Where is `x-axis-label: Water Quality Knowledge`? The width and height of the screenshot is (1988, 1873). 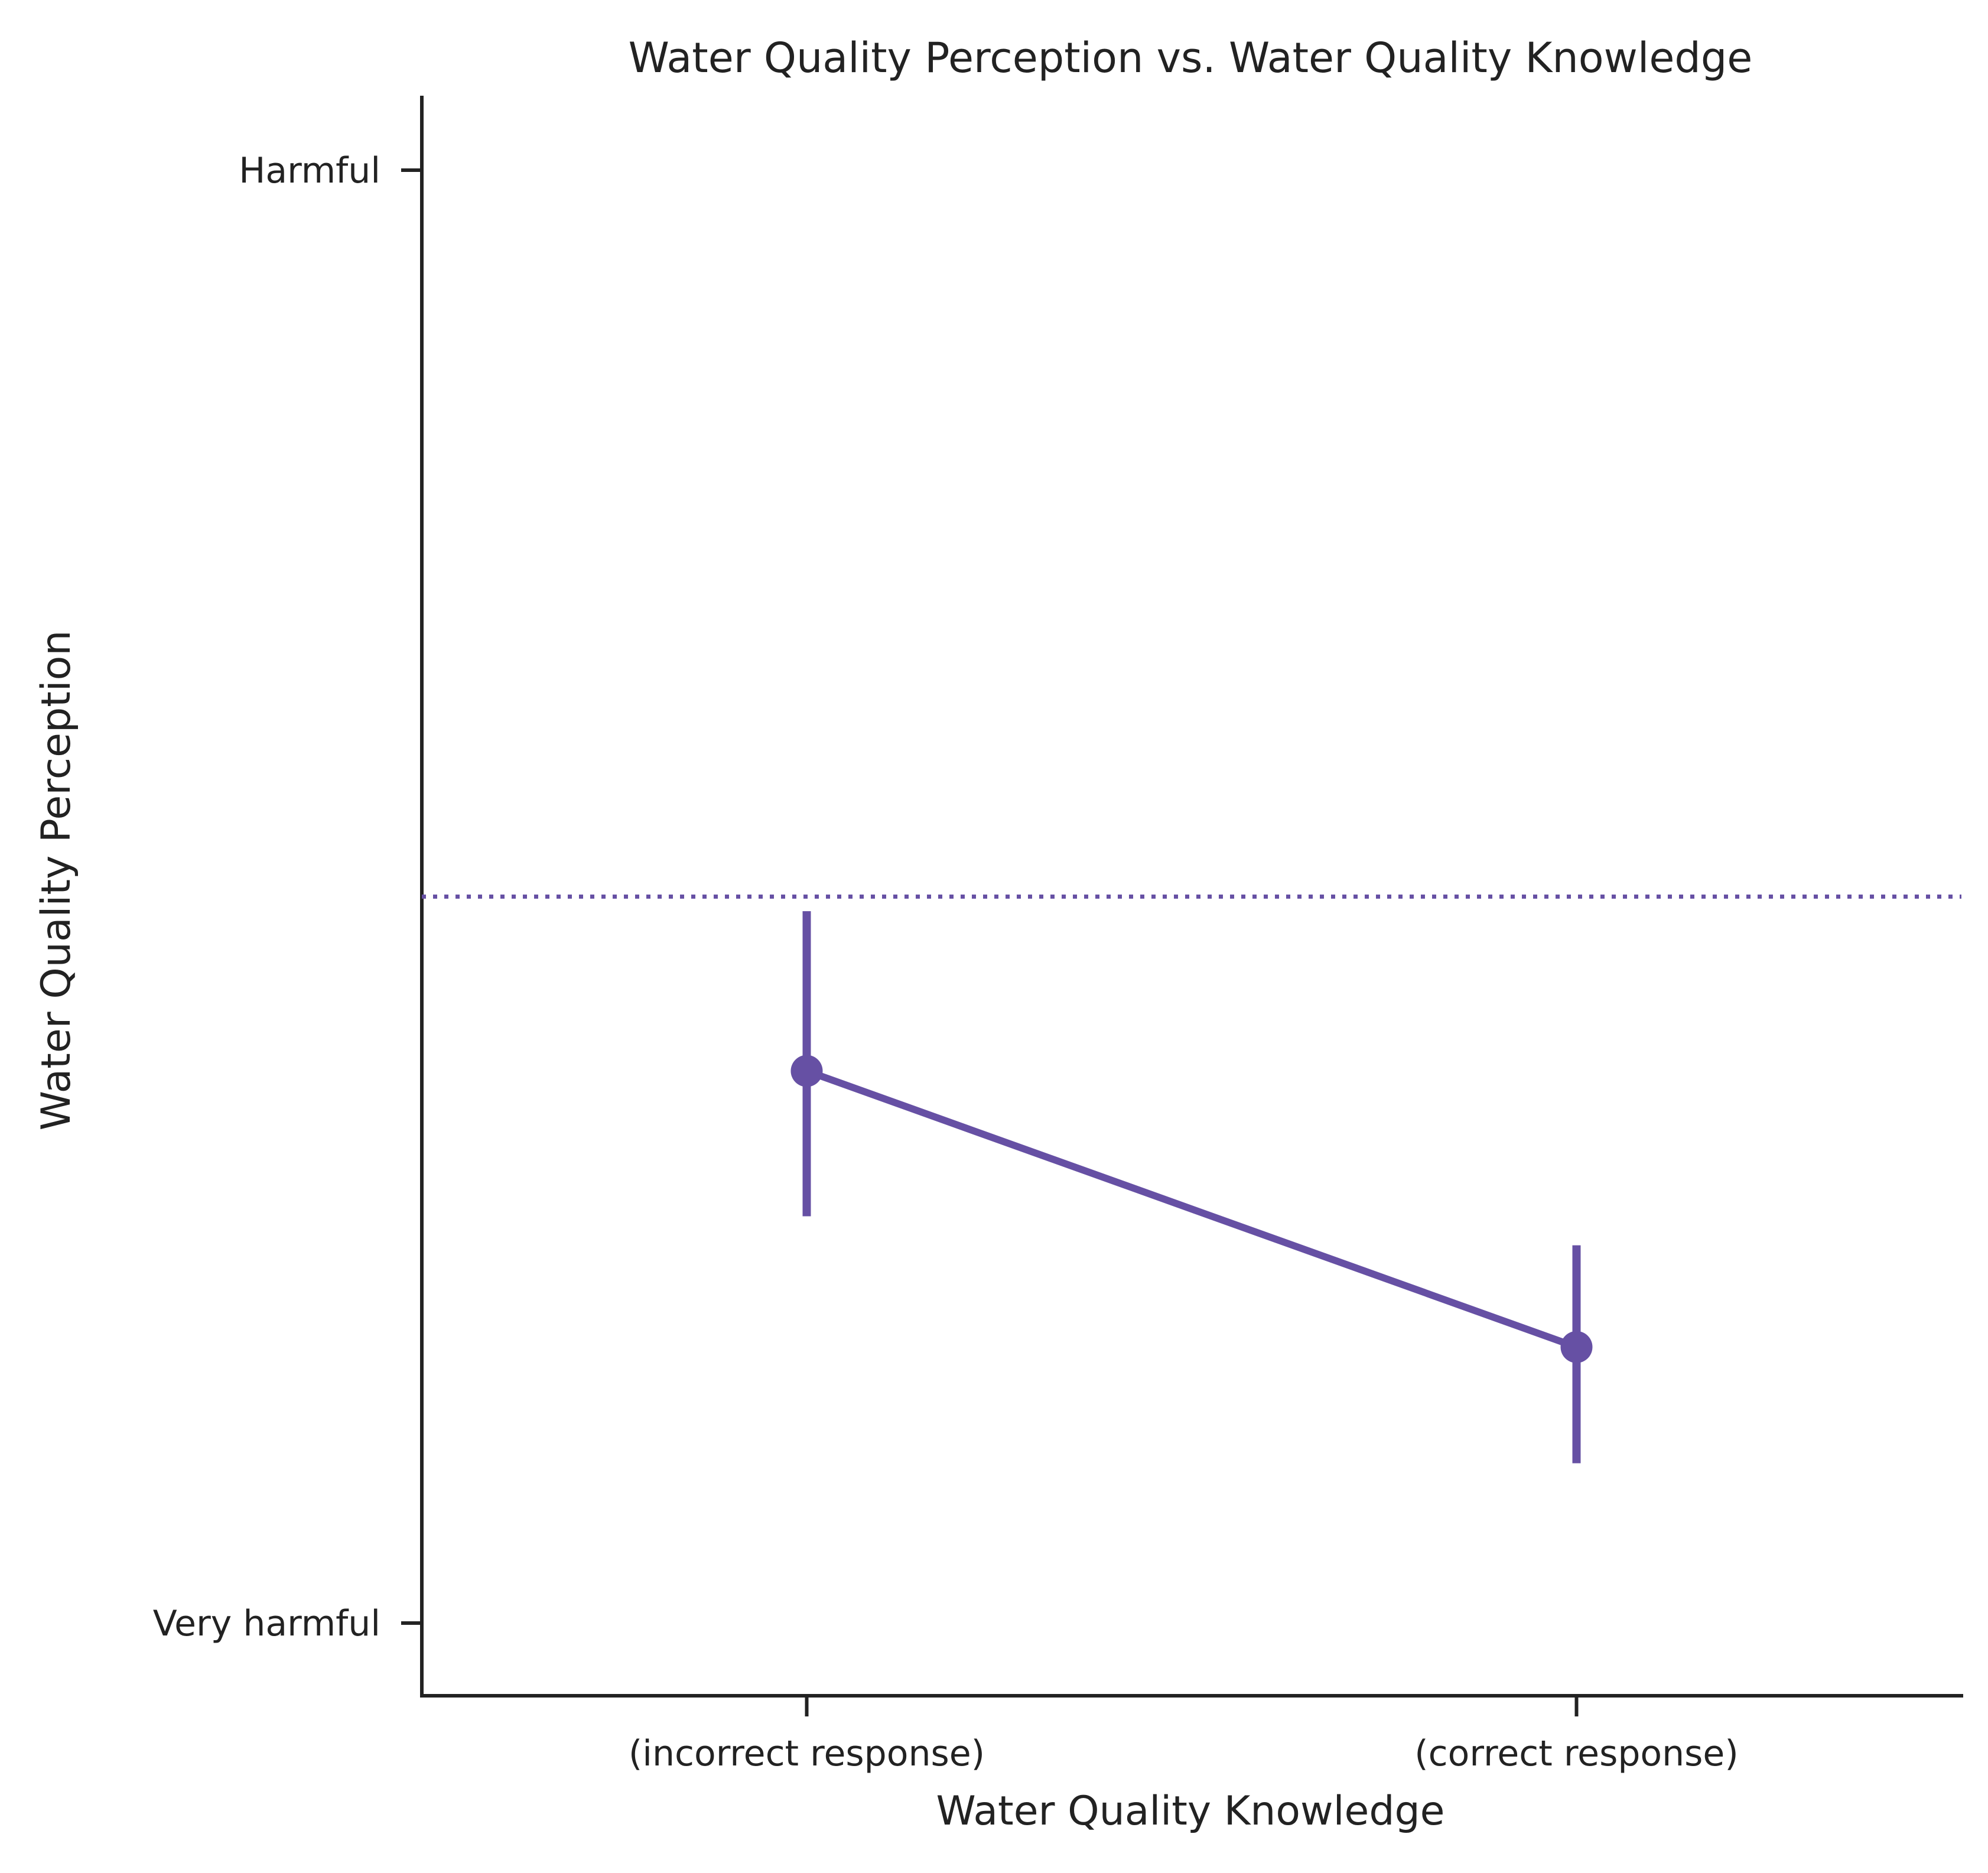
x-axis-label: Water Quality Knowledge is located at coordinates (1190, 1811).